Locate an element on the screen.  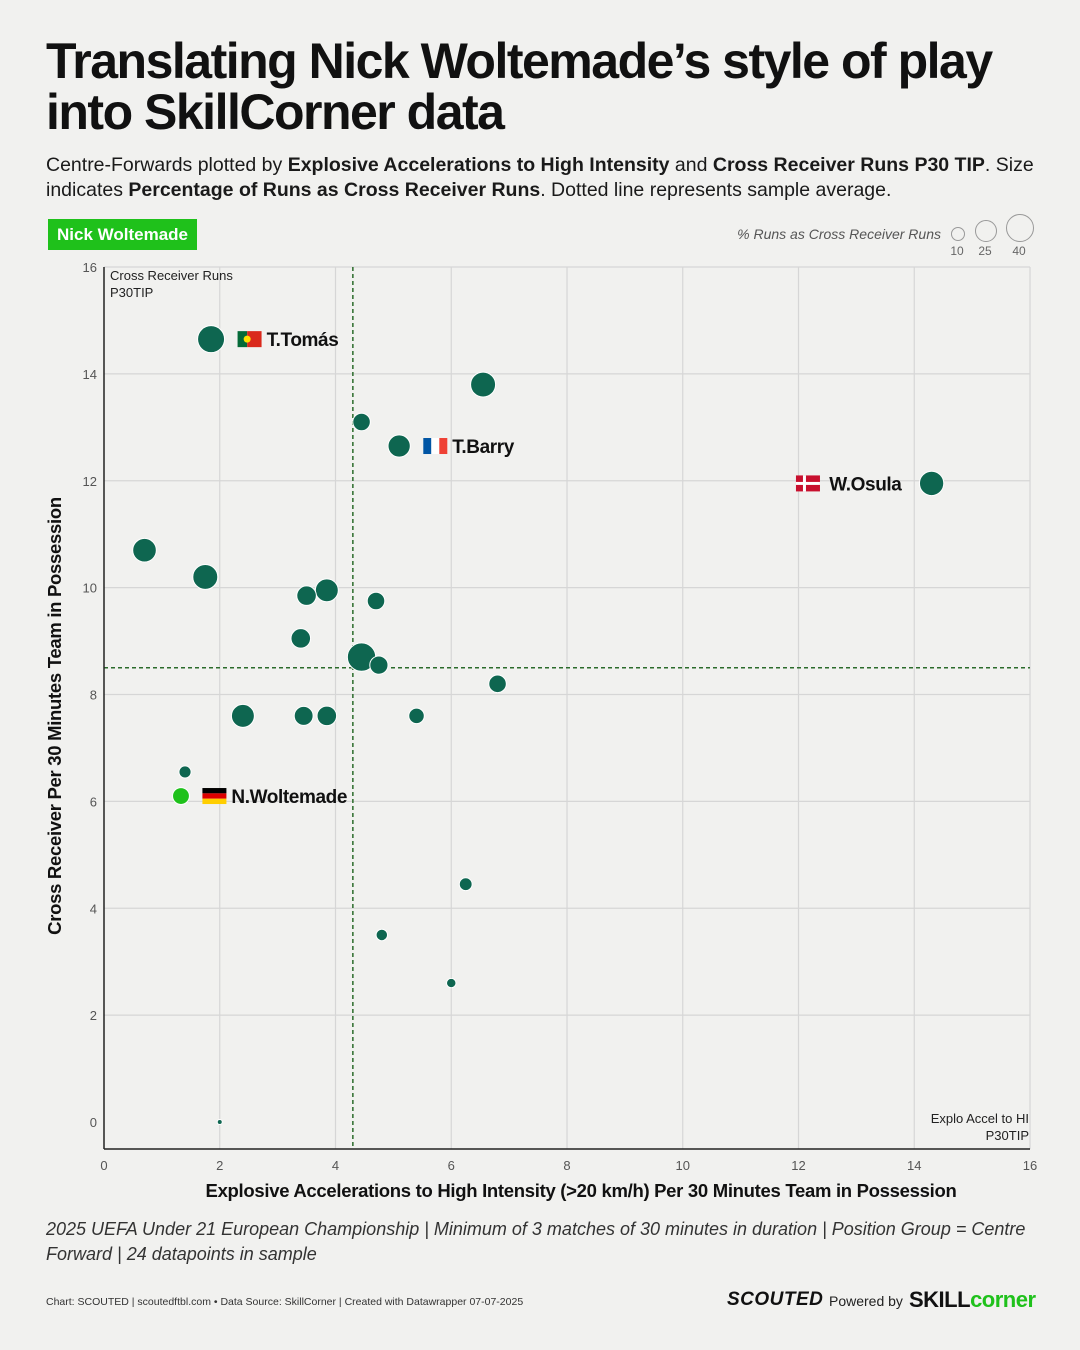
x-tick-label: 0 is located at coordinates (103, 1165).